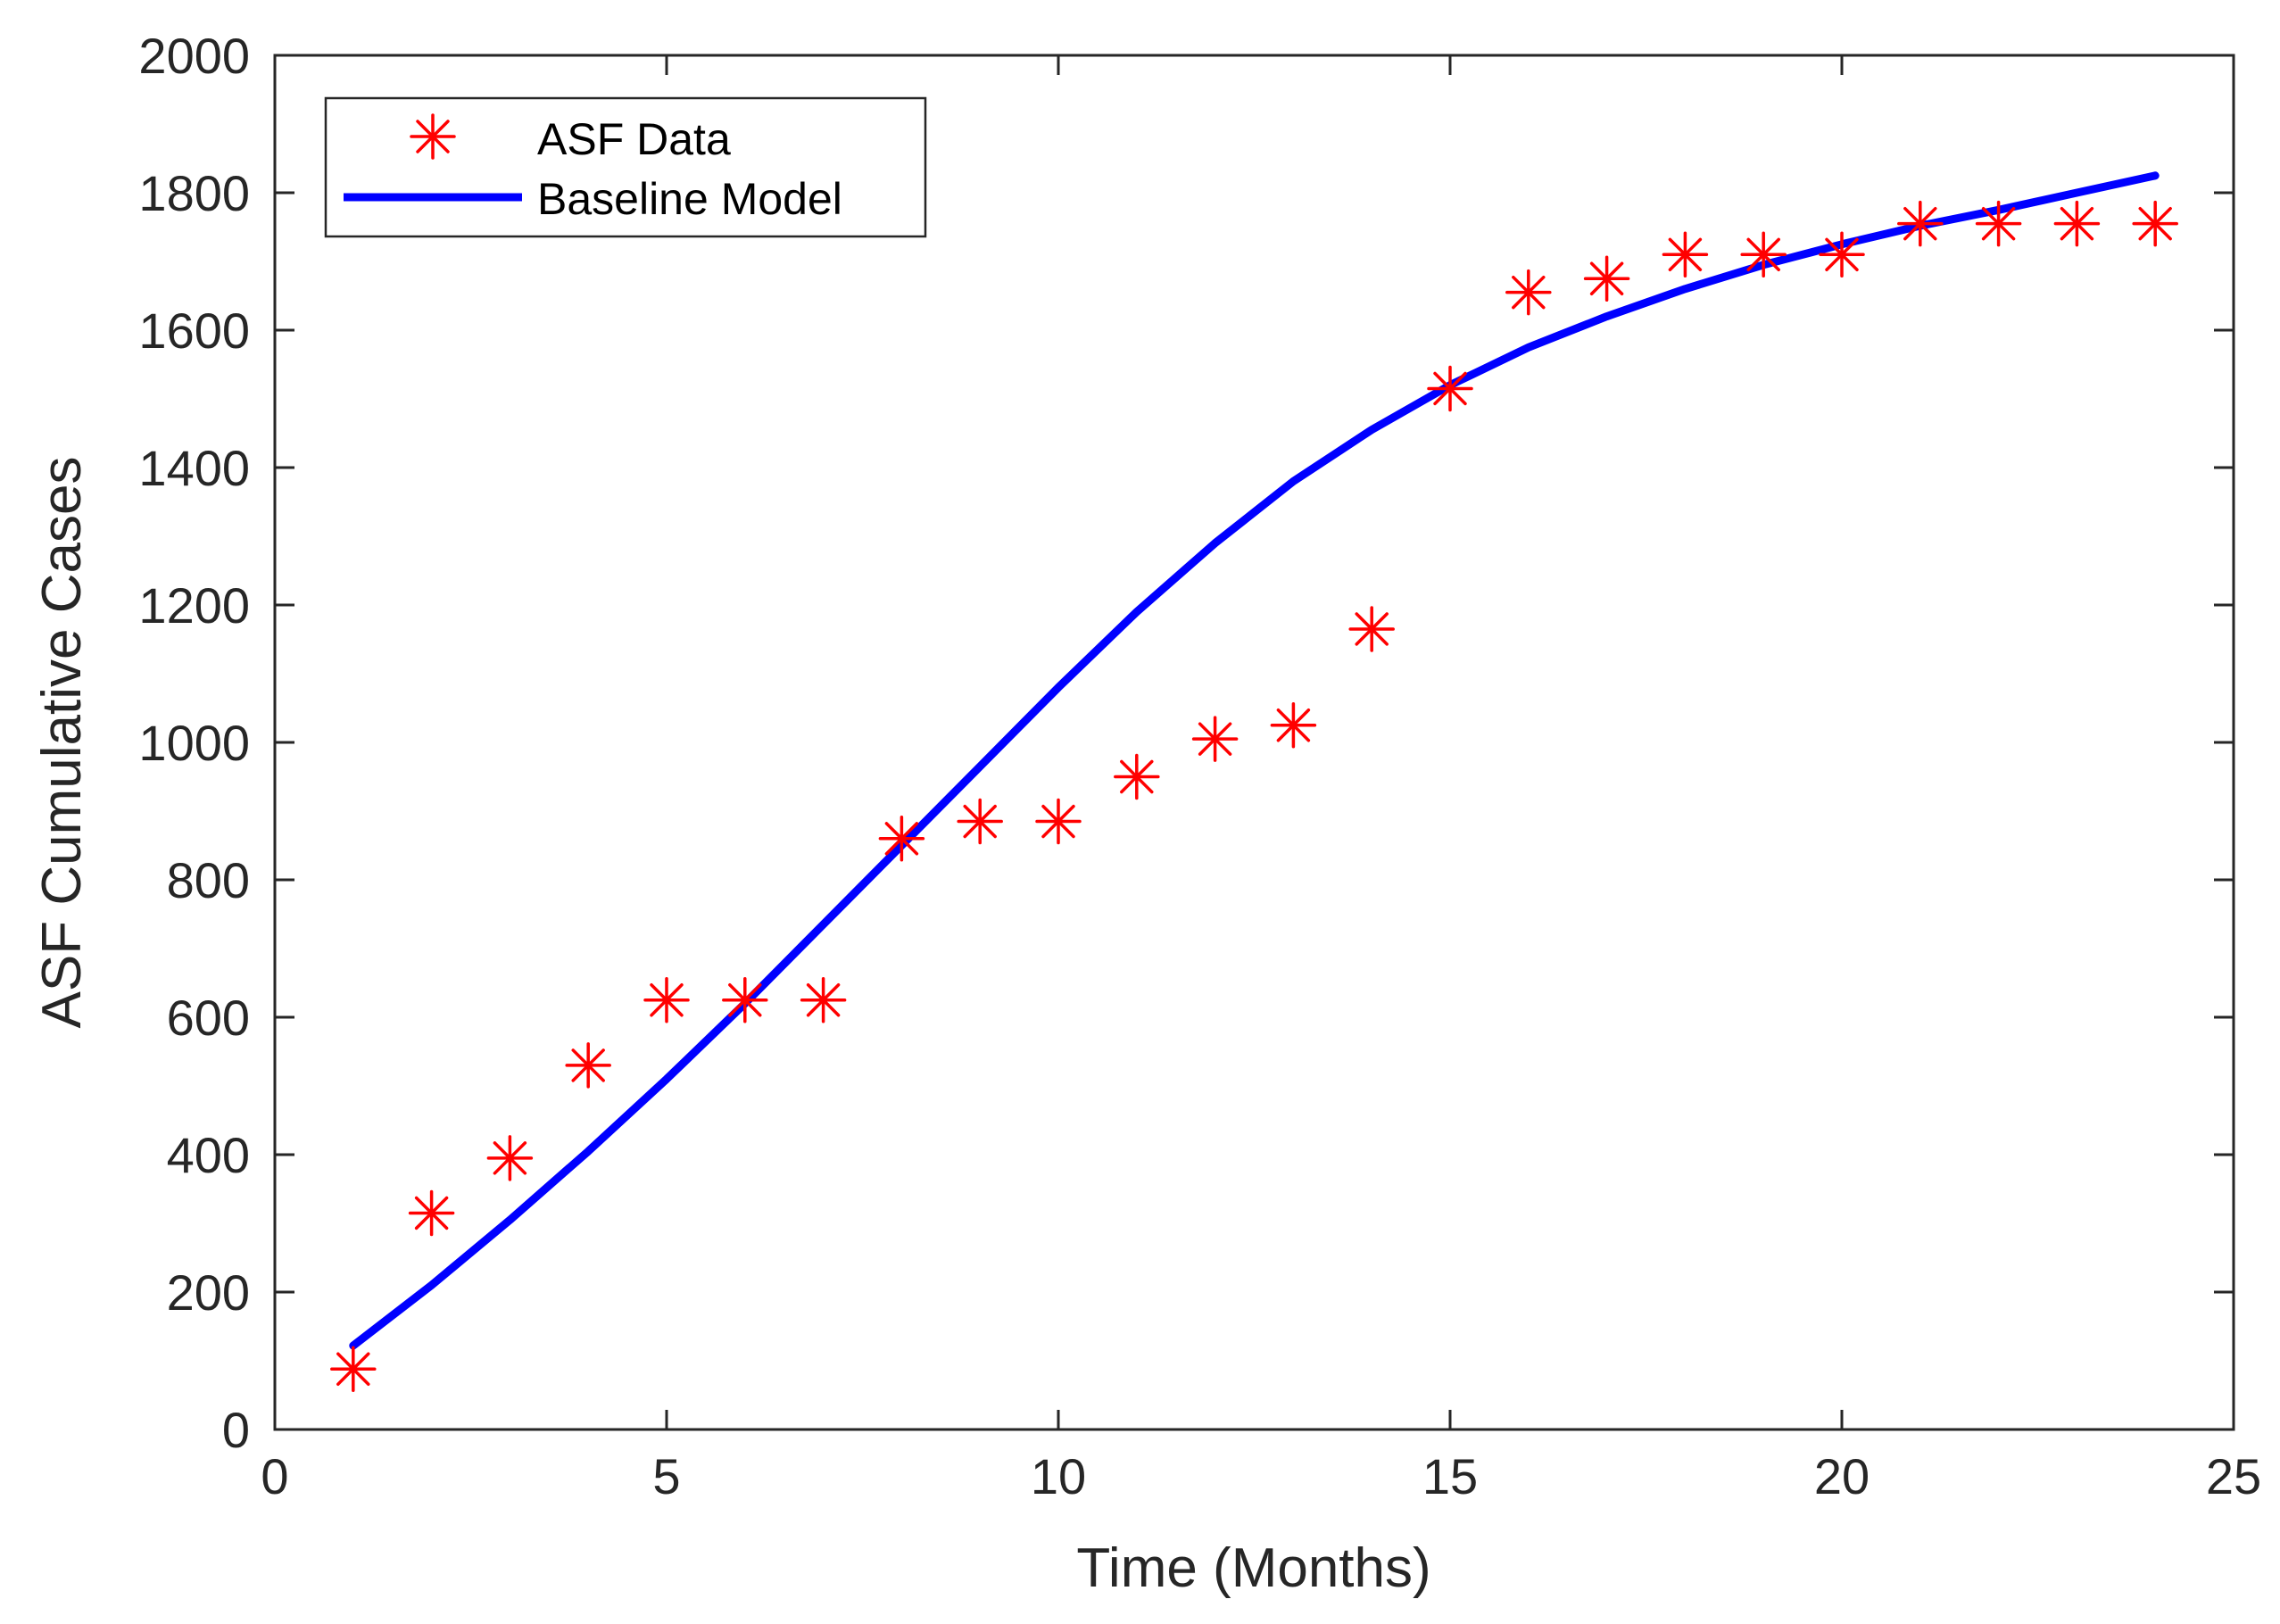  I want to click on legend-box, so click(625, 167).